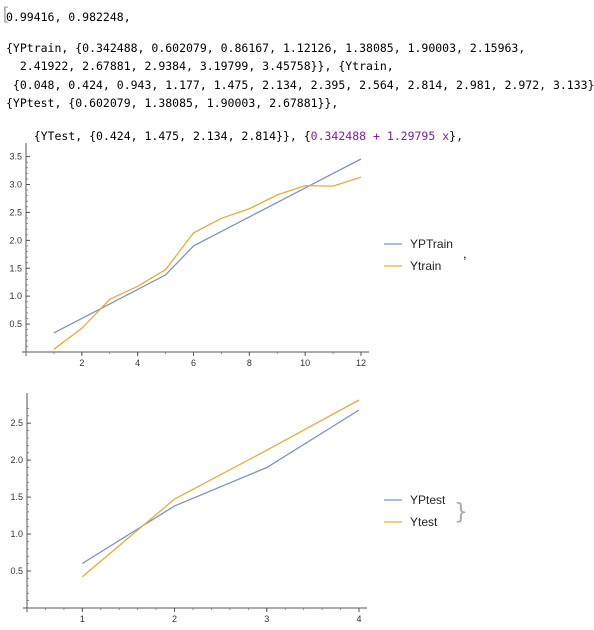 The image size is (594, 630). What do you see at coordinates (249, 363) in the screenshot?
I see `chart1-x-tick-label: 8` at bounding box center [249, 363].